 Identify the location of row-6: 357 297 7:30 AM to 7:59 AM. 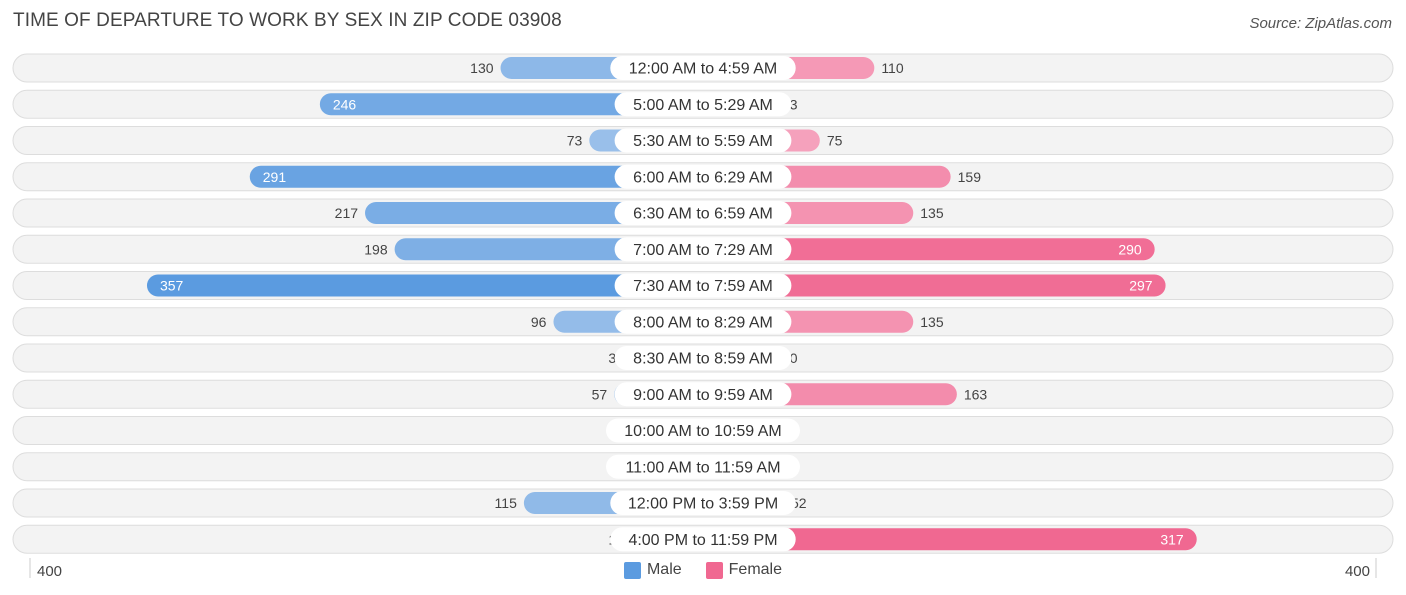
(703, 285).